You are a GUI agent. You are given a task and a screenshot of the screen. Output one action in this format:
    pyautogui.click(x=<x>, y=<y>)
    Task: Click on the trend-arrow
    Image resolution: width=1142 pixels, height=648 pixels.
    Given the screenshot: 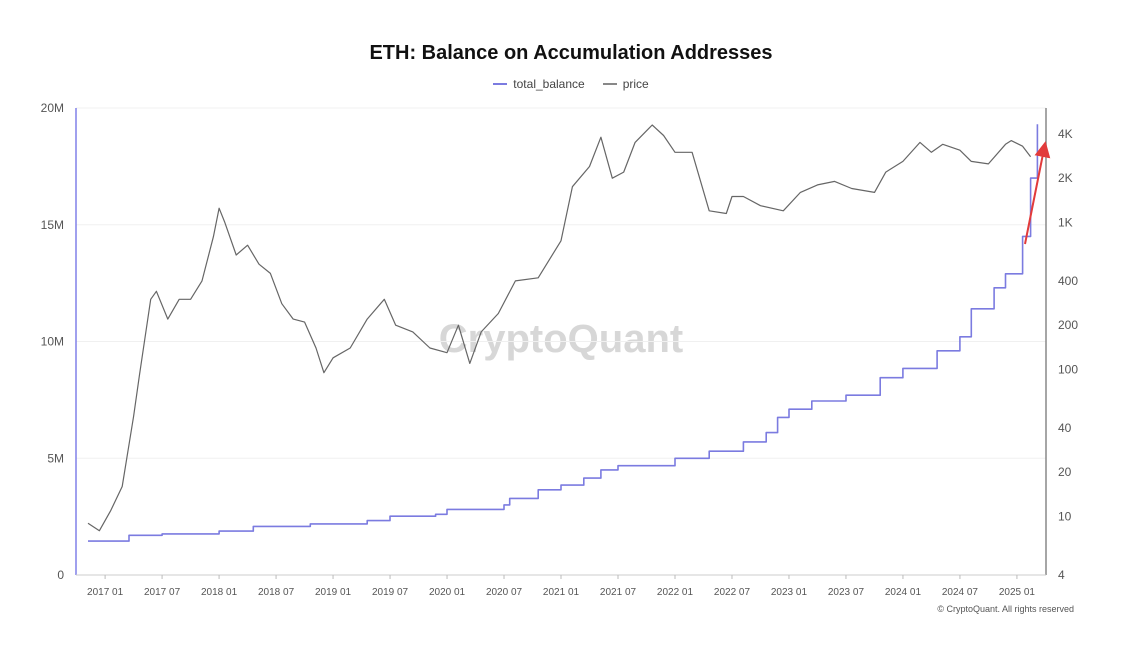 What is the action you would take?
    pyautogui.click(x=1037, y=193)
    